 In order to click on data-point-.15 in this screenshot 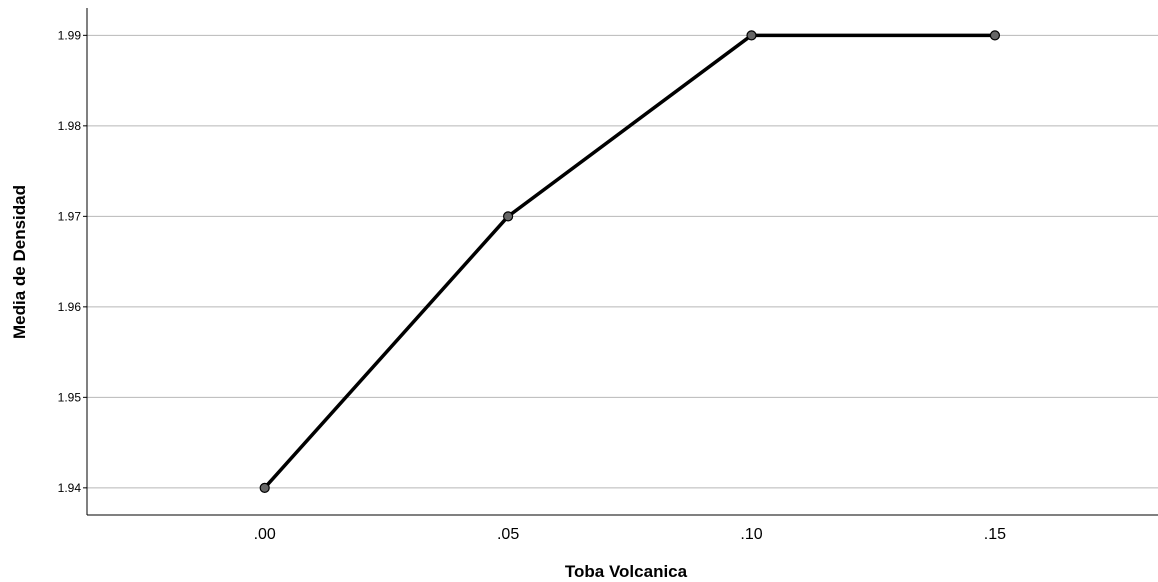, I will do `click(995, 35)`.